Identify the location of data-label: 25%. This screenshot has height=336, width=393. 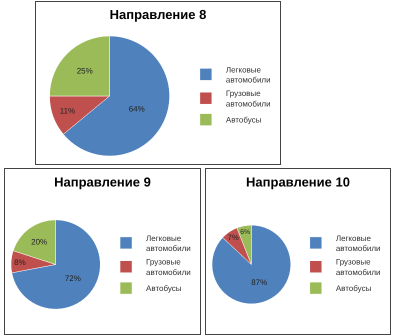
(84, 71).